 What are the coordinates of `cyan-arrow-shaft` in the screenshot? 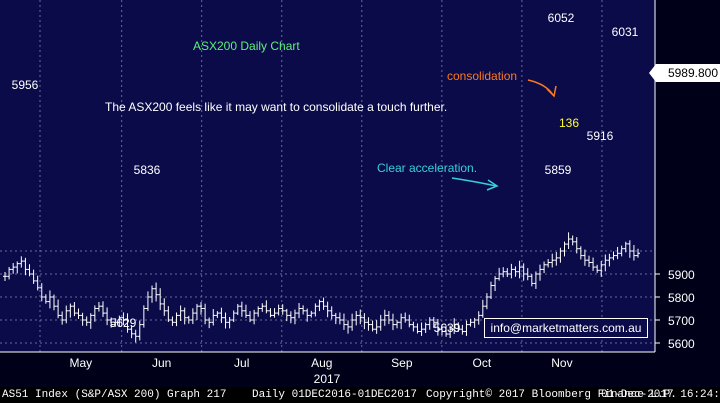 It's located at (474, 182).